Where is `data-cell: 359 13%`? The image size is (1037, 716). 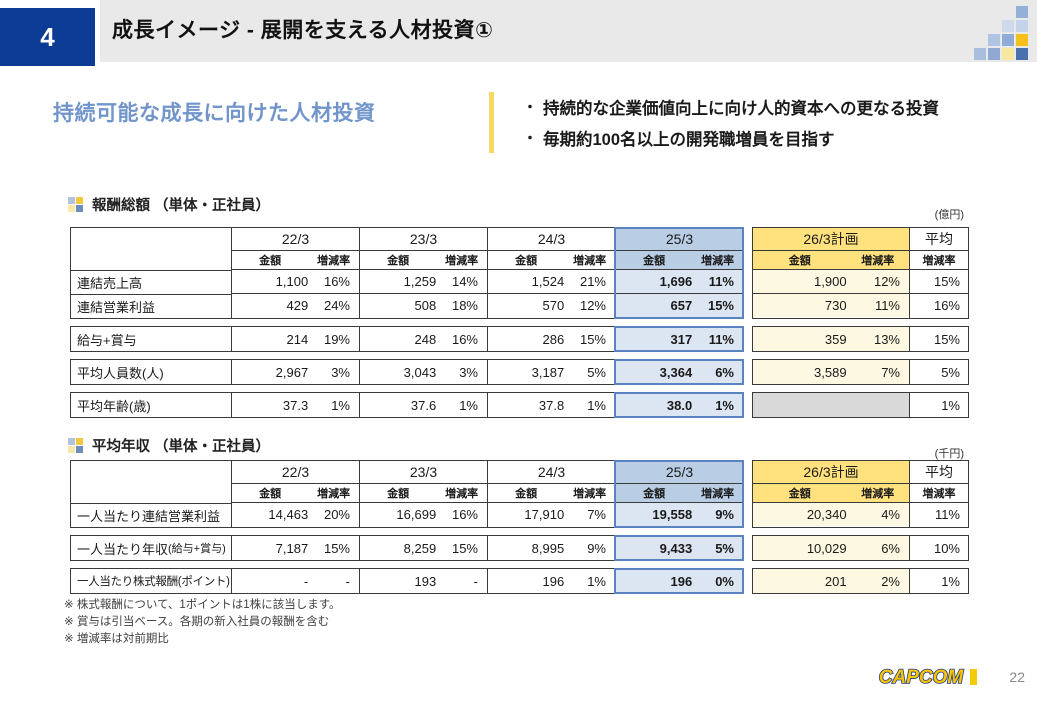 data-cell: 359 13% is located at coordinates (831, 339).